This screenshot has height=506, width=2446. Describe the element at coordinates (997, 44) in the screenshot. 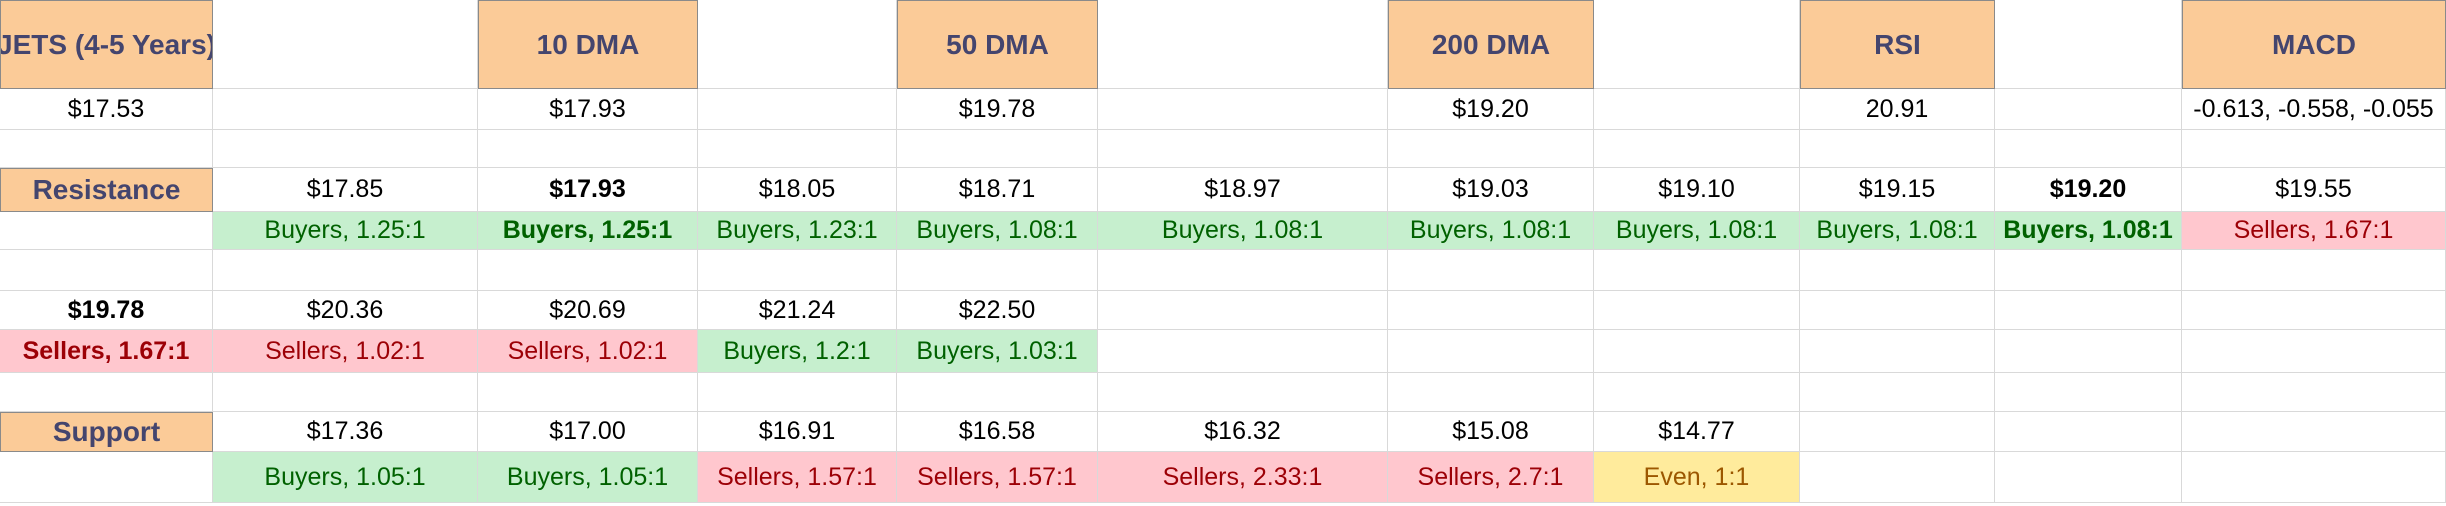

I see `dma50-header: 50 DMA` at that location.